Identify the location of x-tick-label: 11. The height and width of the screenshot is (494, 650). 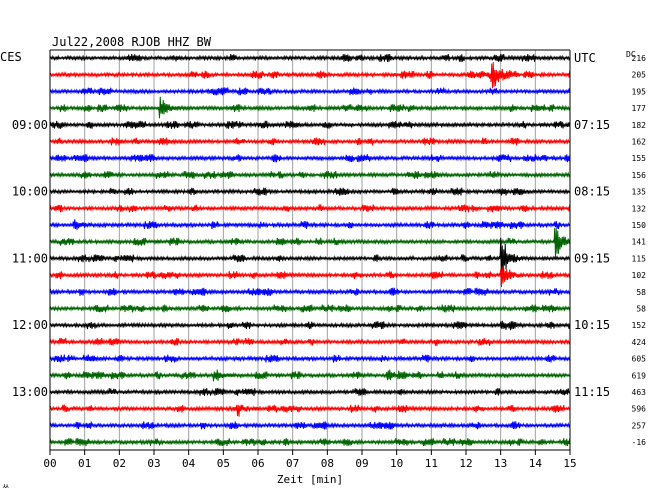
(431, 463).